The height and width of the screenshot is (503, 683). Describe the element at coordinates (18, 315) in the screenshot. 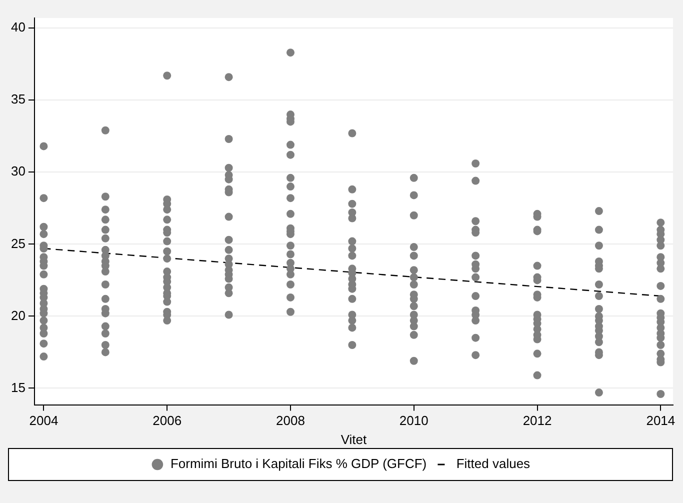

I see `y-tick-label: 20` at that location.